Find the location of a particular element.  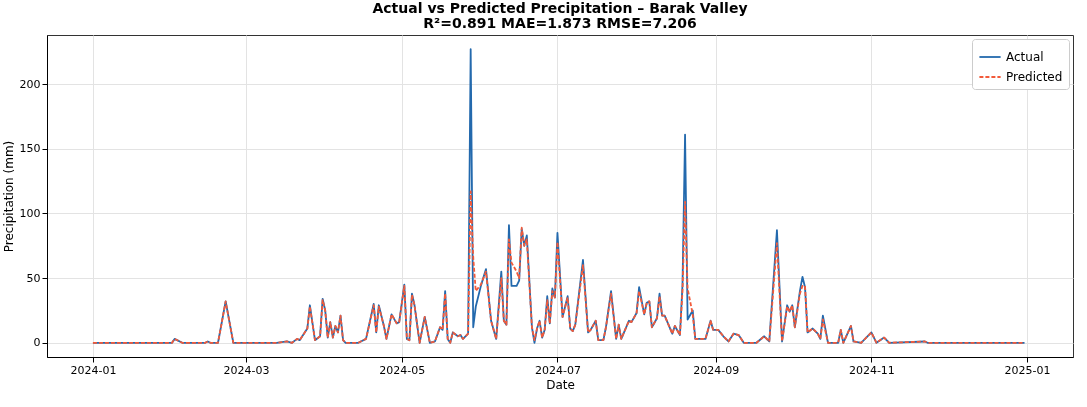

x-tick-label: 2024-07 is located at coordinates (557, 370).